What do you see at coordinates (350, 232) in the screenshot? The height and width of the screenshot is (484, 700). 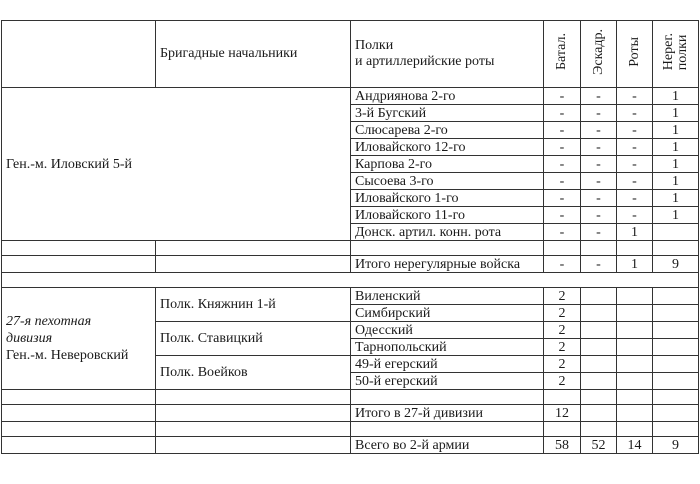 I see `table-row: Донск. артил. конн. рота - -1` at bounding box center [350, 232].